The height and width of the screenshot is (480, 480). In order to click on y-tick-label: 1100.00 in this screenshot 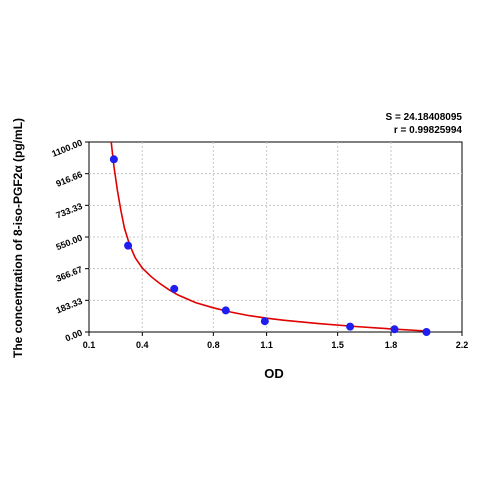, I will do `click(66, 148)`.